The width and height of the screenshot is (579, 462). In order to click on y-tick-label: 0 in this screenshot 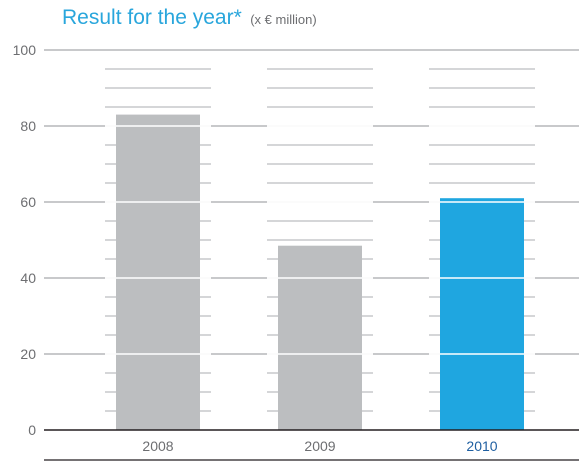, I will do `click(32, 430)`.